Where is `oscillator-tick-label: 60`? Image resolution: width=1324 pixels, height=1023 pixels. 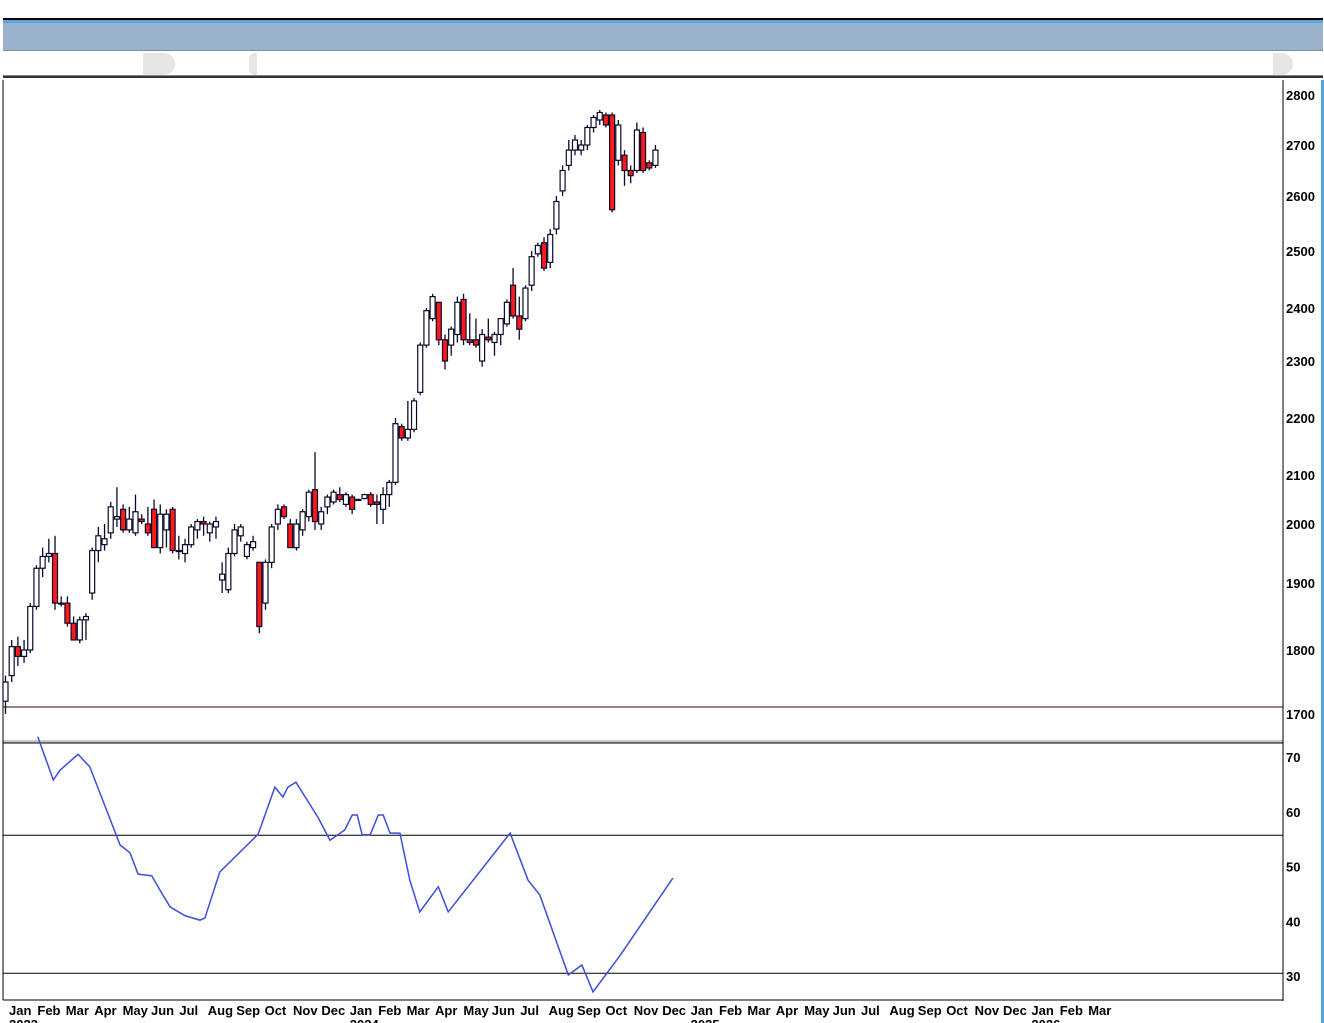 oscillator-tick-label: 60 is located at coordinates (1293, 812).